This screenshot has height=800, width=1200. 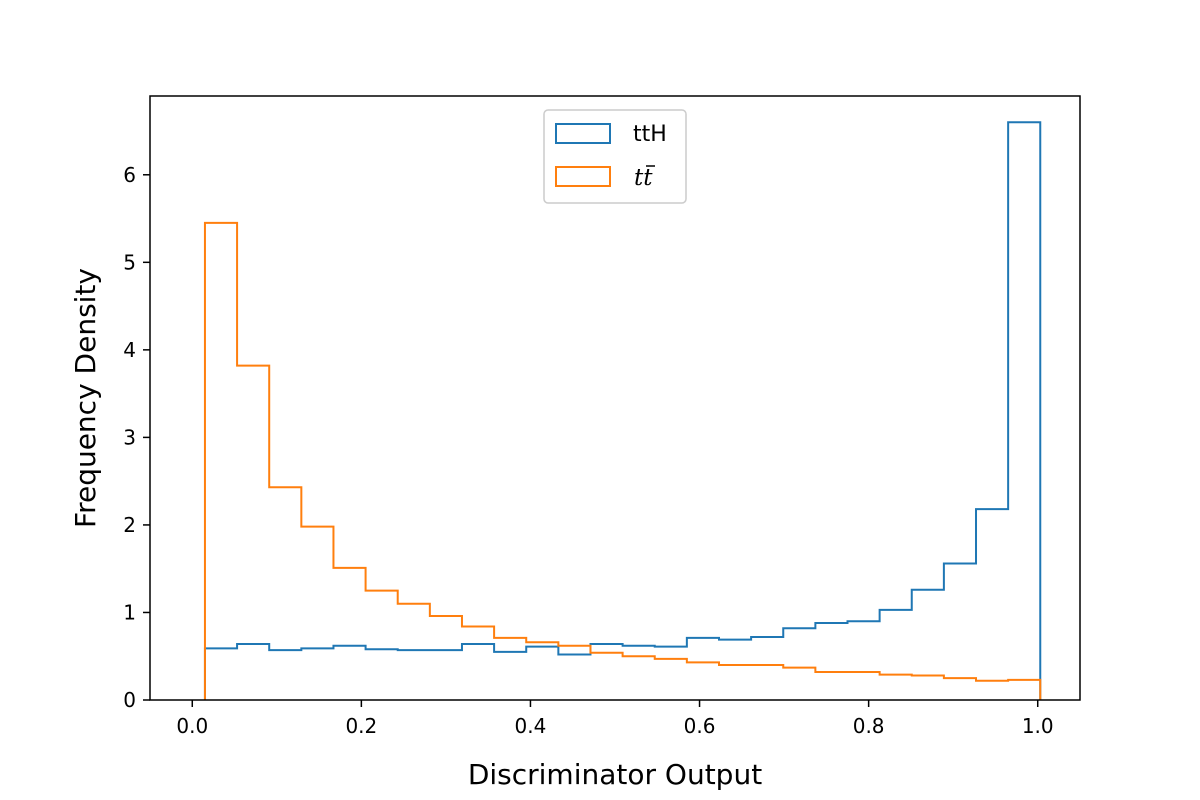 I want to click on y-axis-label: Frequency Density, so click(x=85, y=398).